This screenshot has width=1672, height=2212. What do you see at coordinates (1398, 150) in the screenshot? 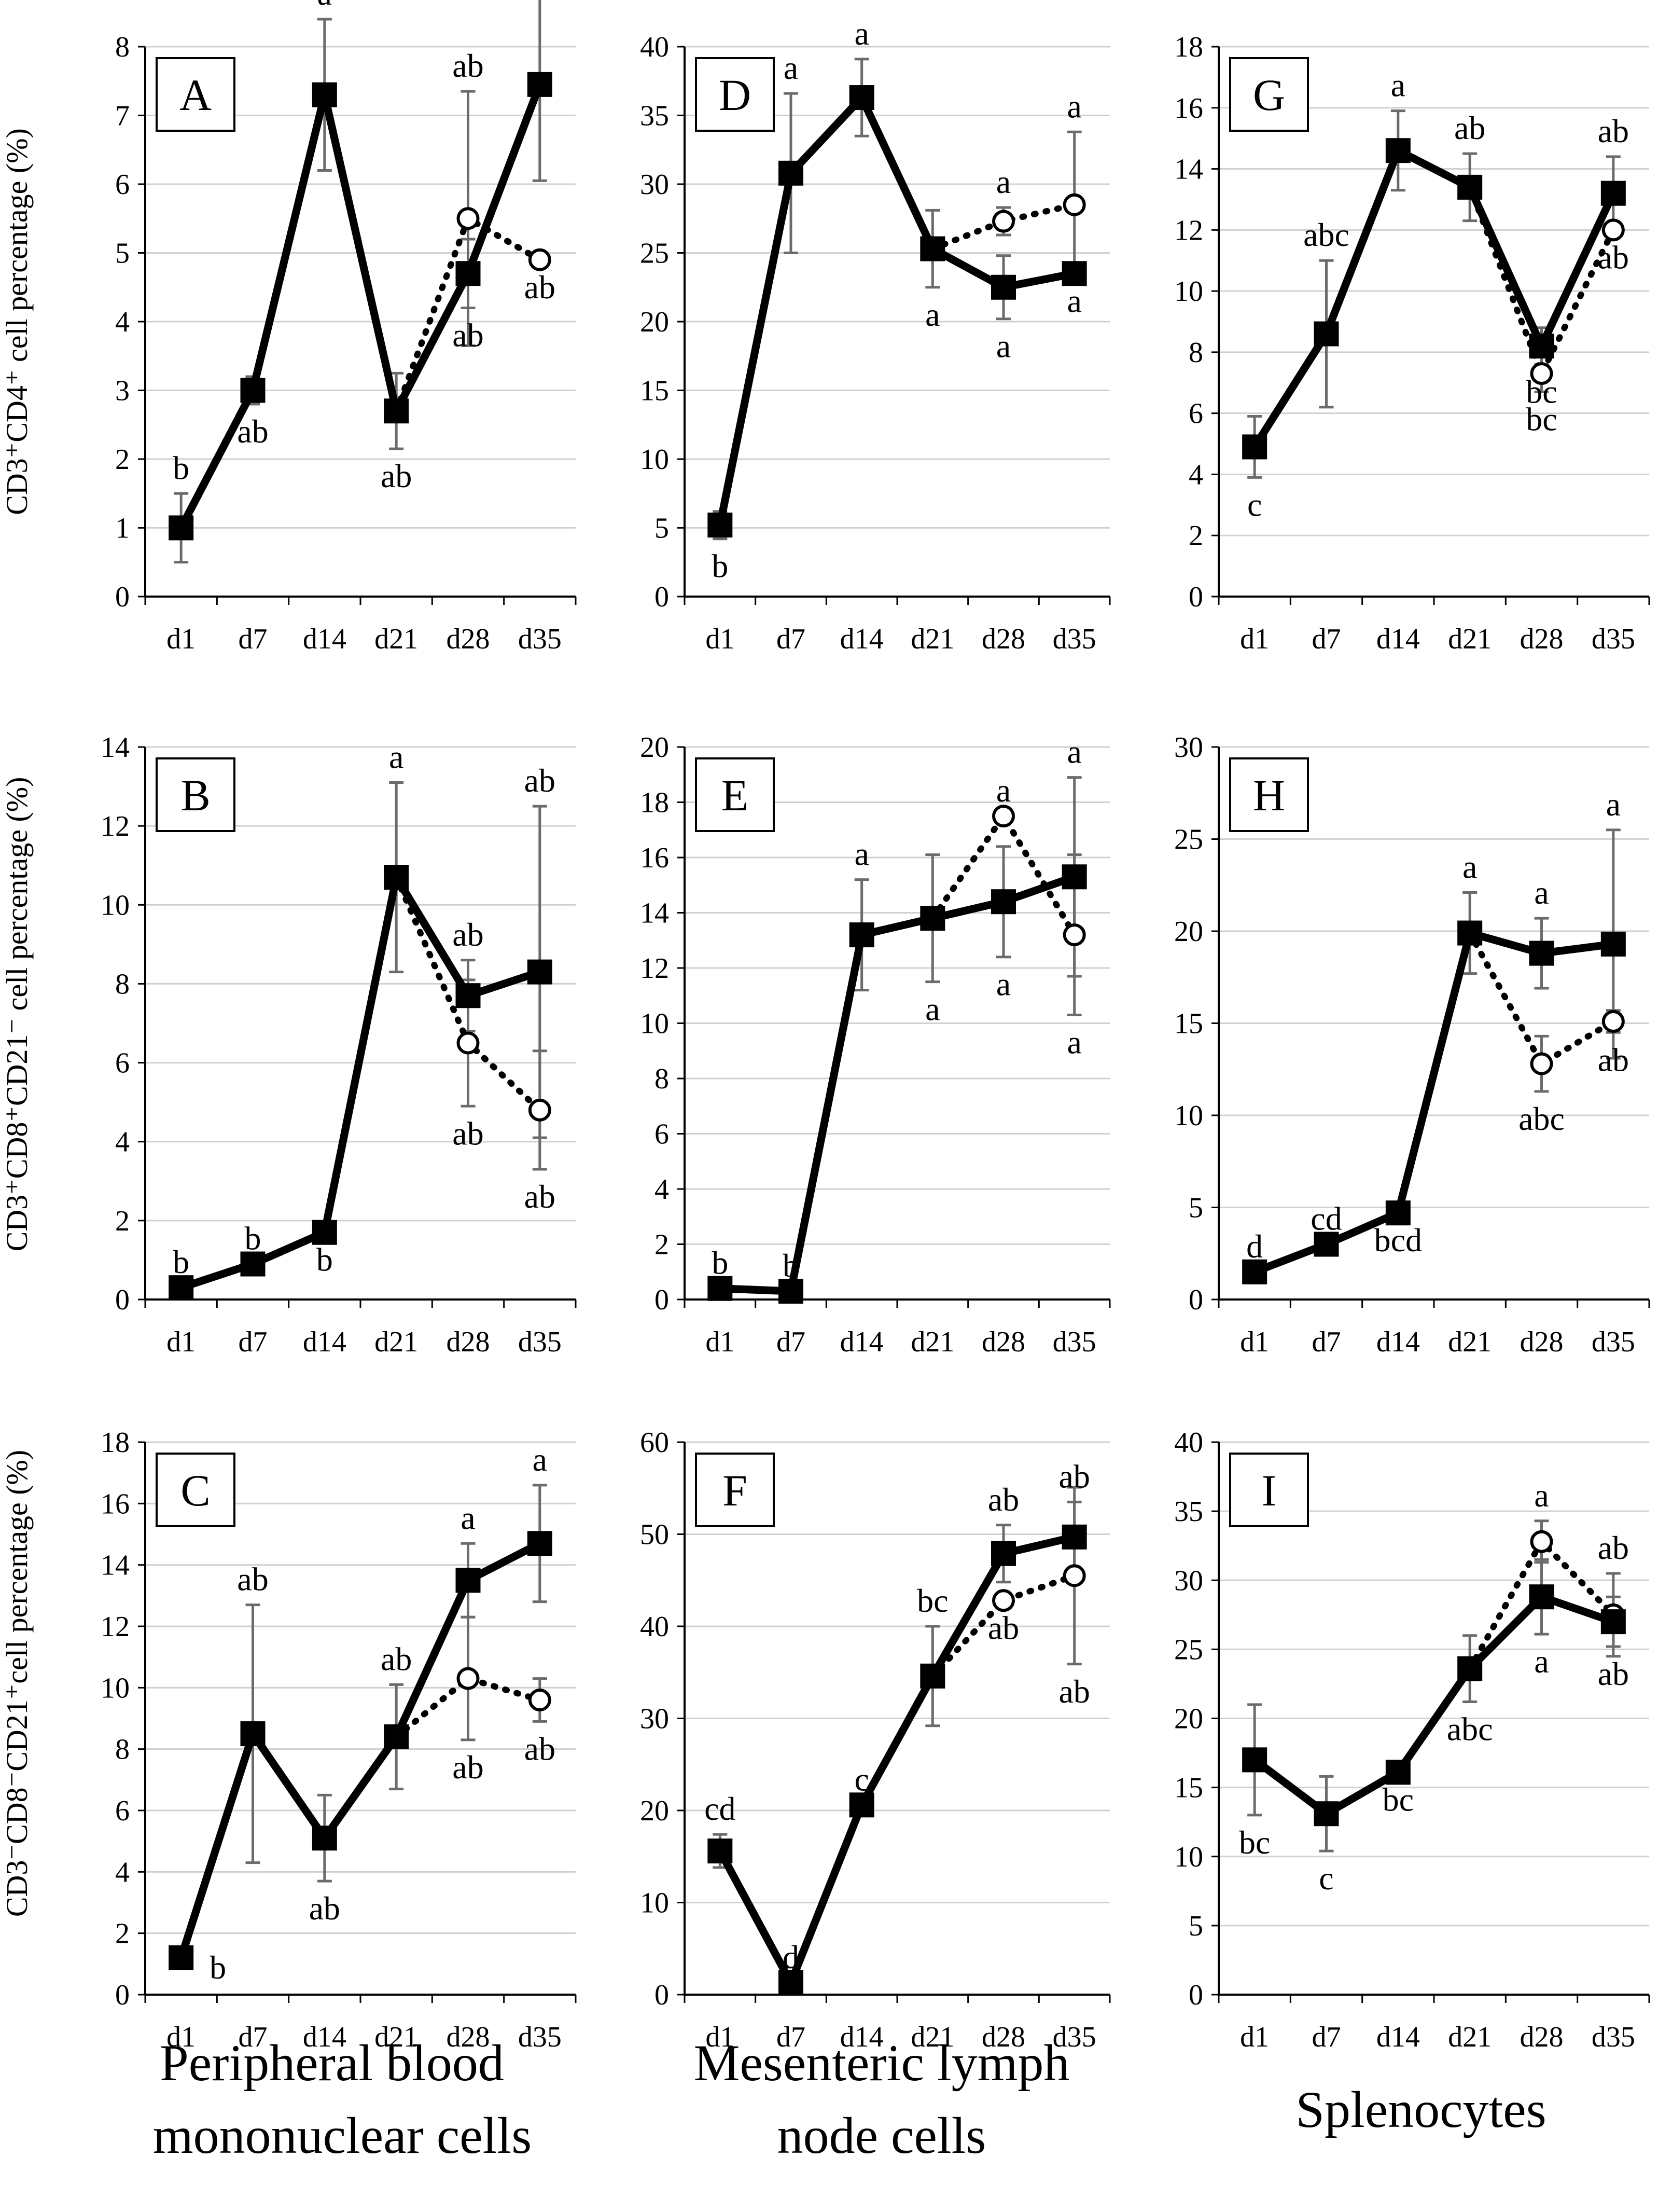
I see `panel-G-solid-point-d14` at bounding box center [1398, 150].